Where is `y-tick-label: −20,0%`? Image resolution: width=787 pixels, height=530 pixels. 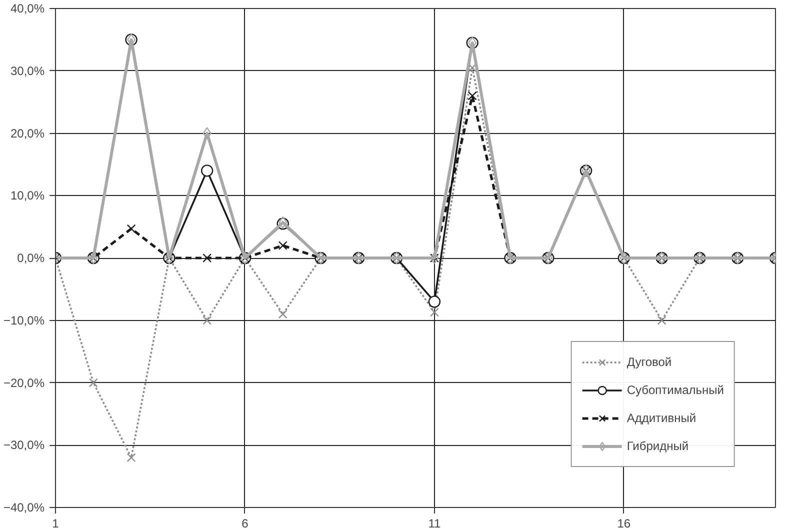
y-tick-label: −20,0% is located at coordinates (24, 383).